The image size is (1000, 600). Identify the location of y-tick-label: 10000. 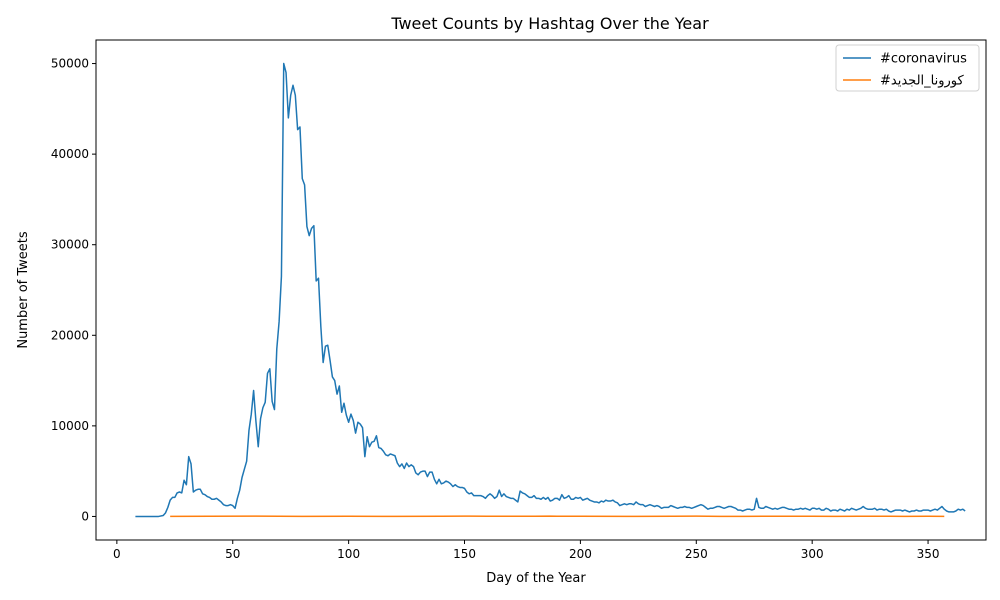
(70, 426).